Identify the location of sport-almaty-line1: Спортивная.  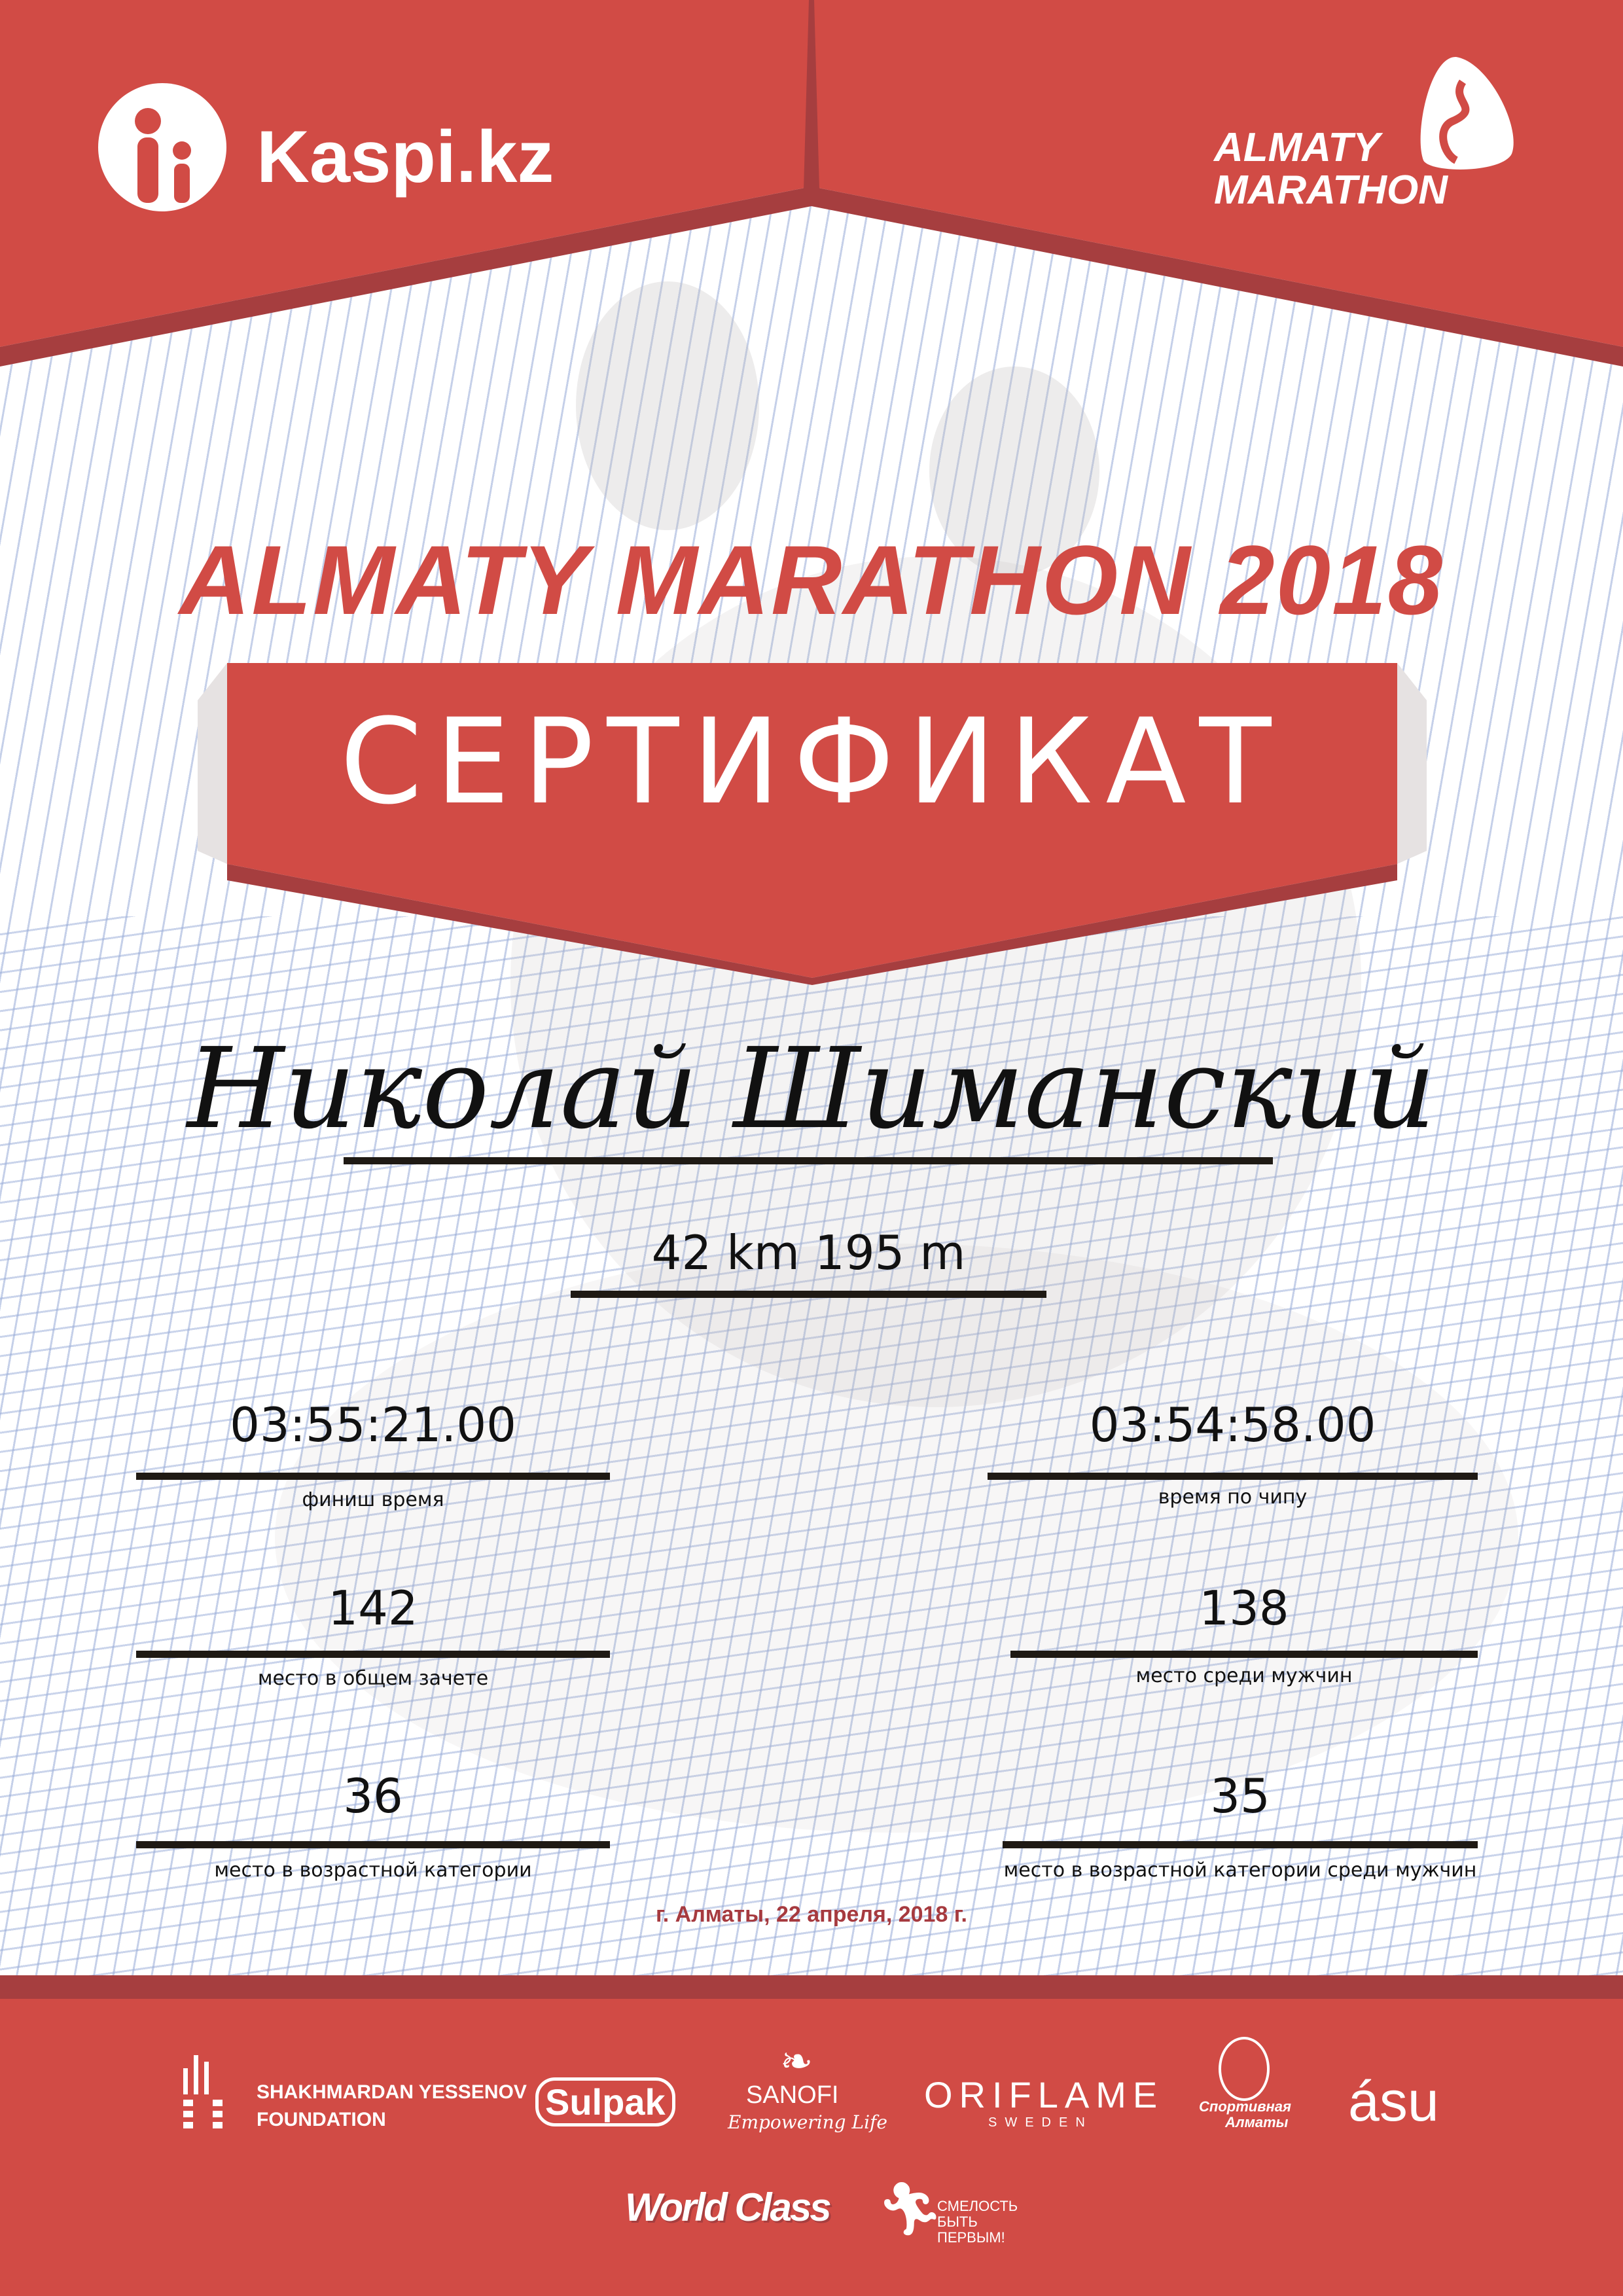
(1245, 2106).